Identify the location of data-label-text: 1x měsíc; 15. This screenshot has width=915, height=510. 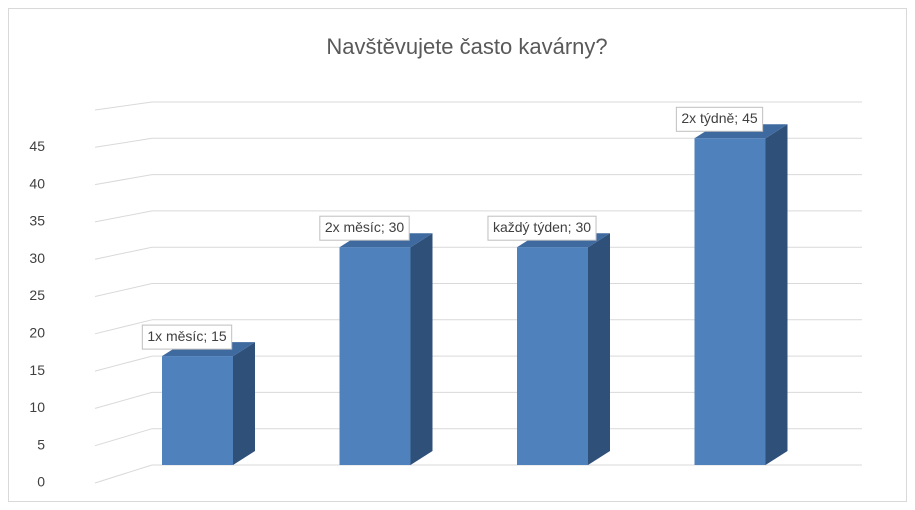
(187, 336).